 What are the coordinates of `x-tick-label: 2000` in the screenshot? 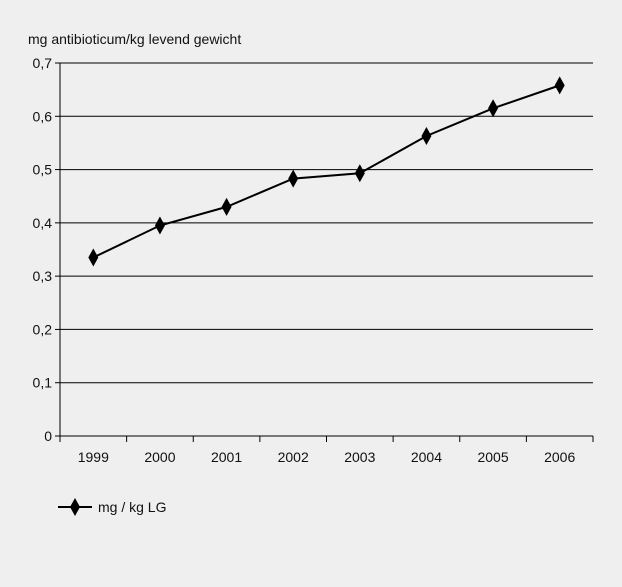 It's located at (159, 457).